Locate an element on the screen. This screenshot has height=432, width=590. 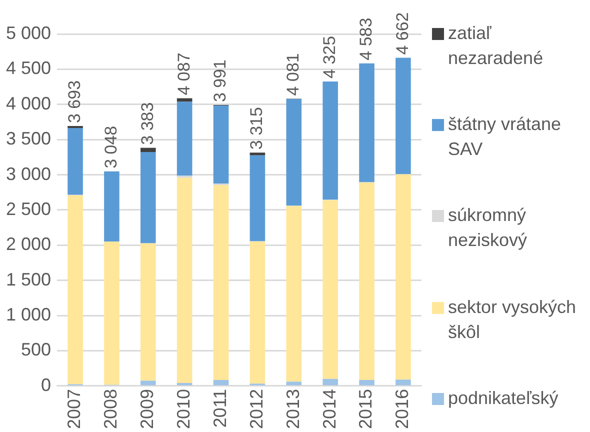
total-label: 3 693 is located at coordinates (74, 101).